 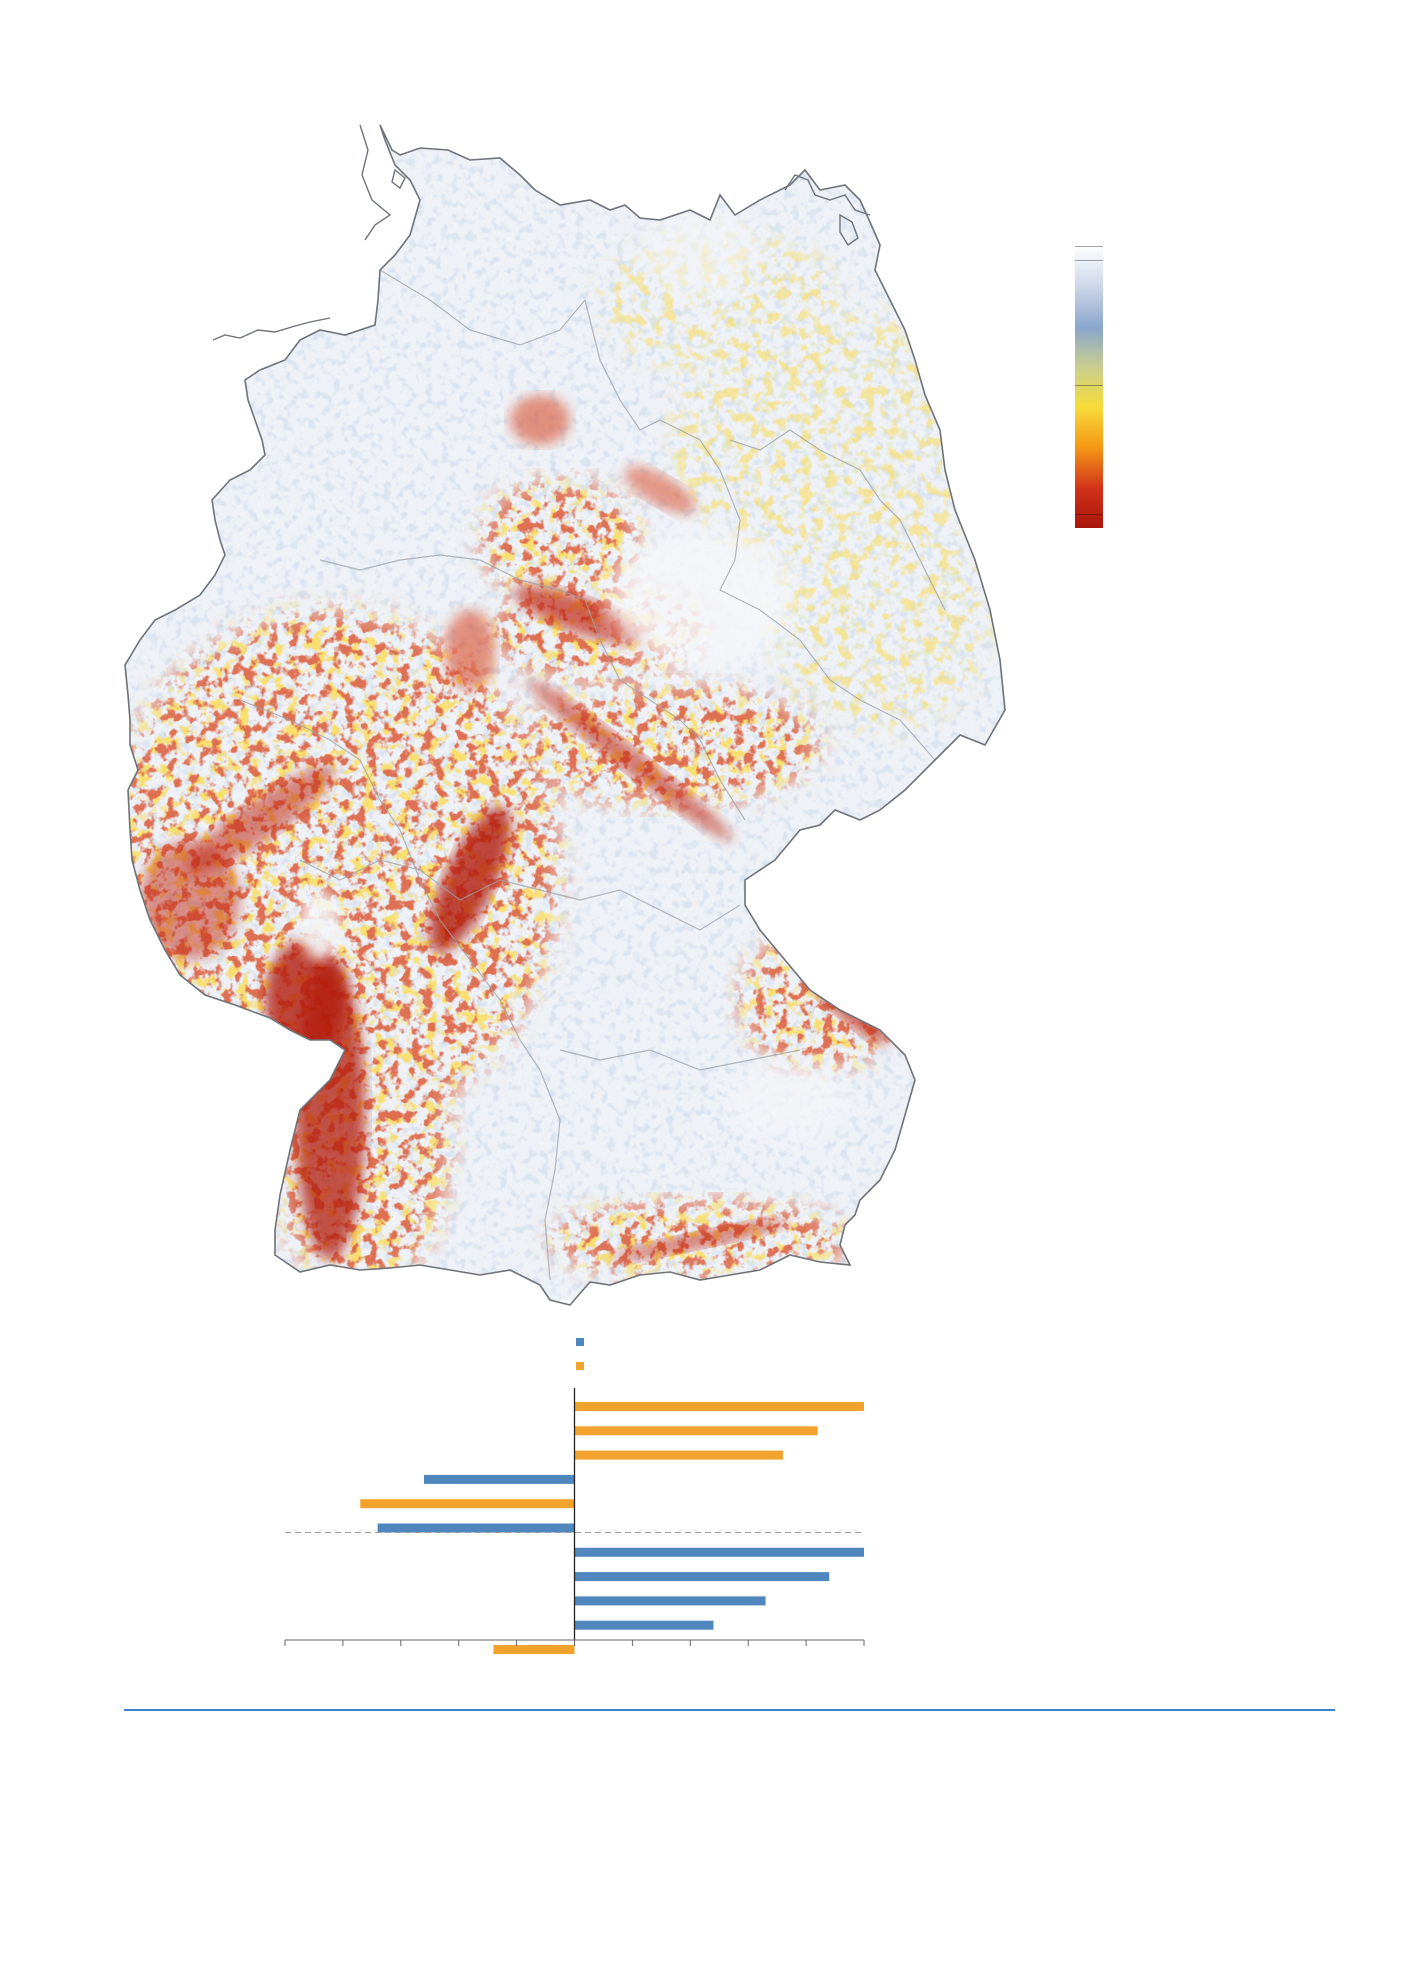 What do you see at coordinates (719, 1552) in the screenshot?
I see `bar-series1-row7` at bounding box center [719, 1552].